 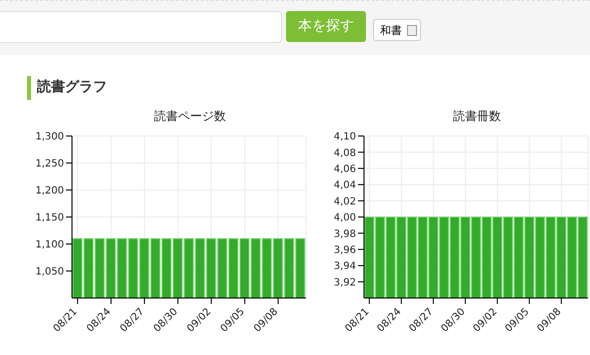 What do you see at coordinates (345, 266) in the screenshot?
I see `y-tick-label: 3,94` at bounding box center [345, 266].